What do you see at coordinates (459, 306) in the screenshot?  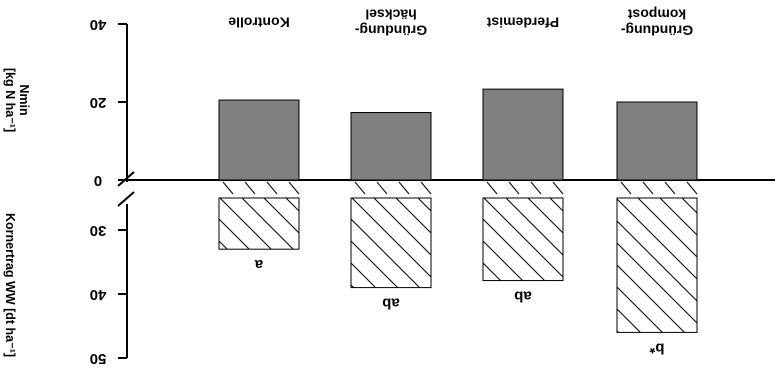 I see `significance-labels: a ab ab b*` at bounding box center [459, 306].